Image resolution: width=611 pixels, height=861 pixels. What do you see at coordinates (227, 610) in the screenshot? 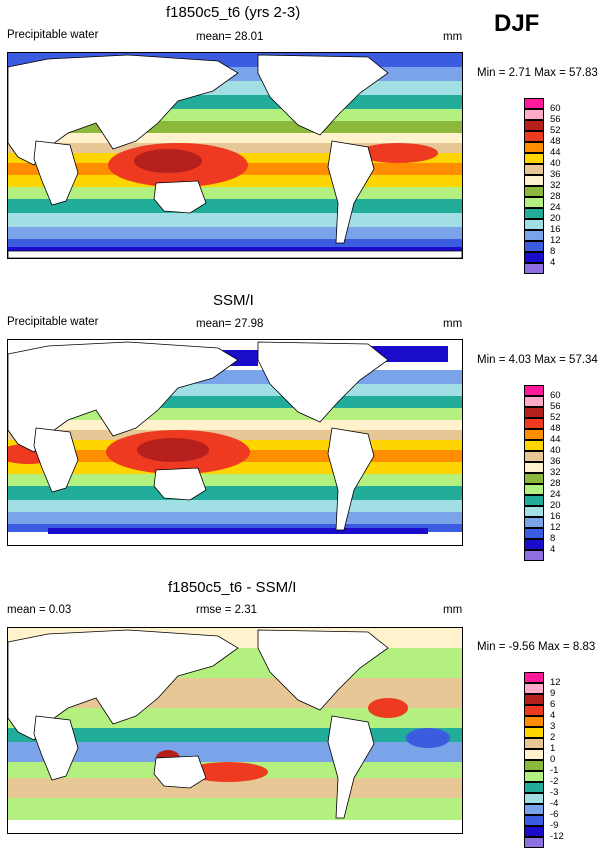
I see `rmse-label: rmse = 2.31` at bounding box center [227, 610].